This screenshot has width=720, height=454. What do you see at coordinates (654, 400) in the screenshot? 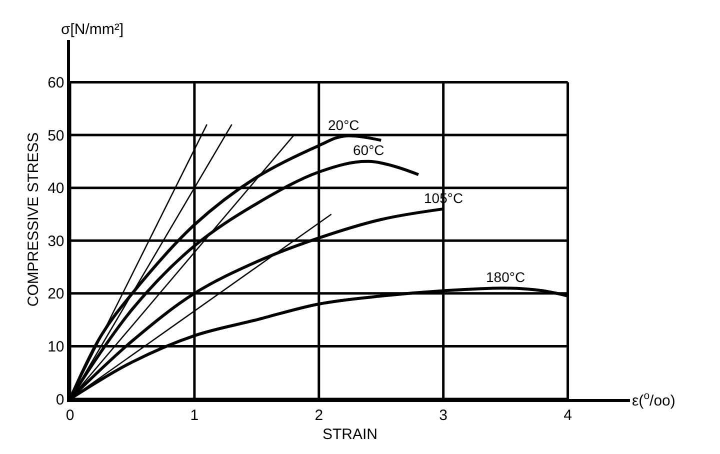
I see `text: ε($^{o}$/oo)` at bounding box center [654, 400].